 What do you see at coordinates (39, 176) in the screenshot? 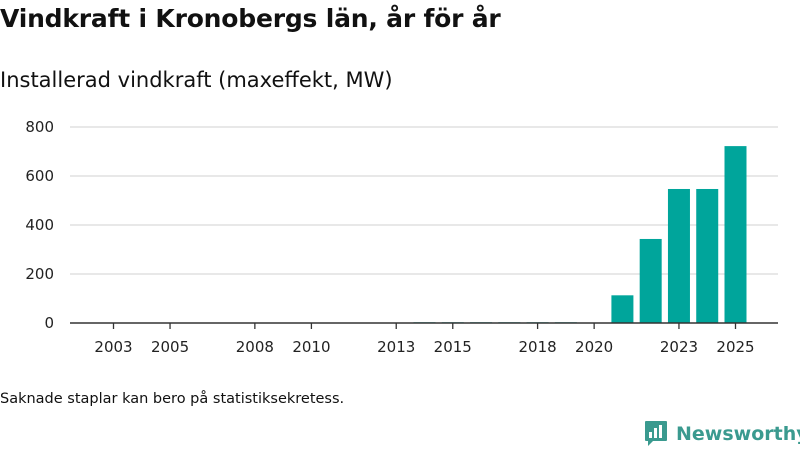
I see `y-tick-label: 600` at bounding box center [39, 176].